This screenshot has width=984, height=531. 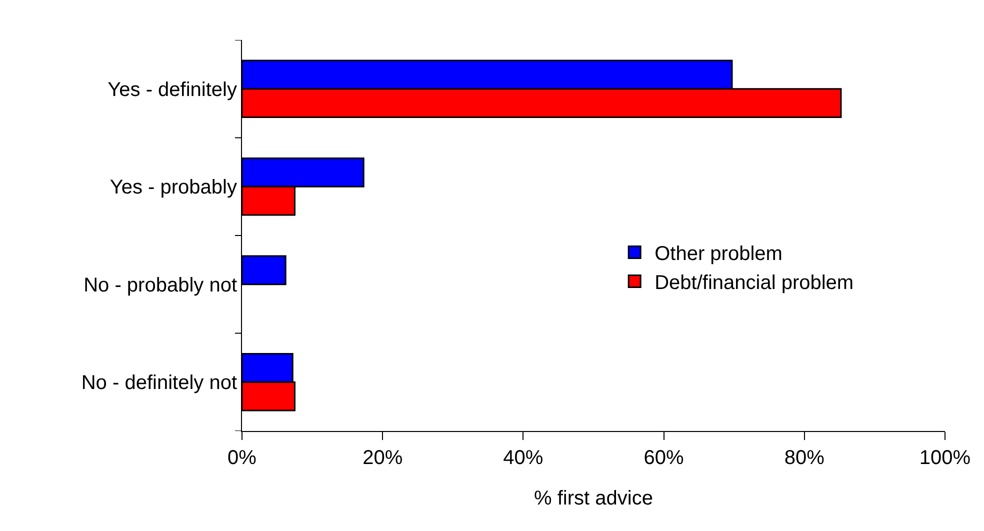 I want to click on x-tick-label: 0%, so click(x=242, y=458).